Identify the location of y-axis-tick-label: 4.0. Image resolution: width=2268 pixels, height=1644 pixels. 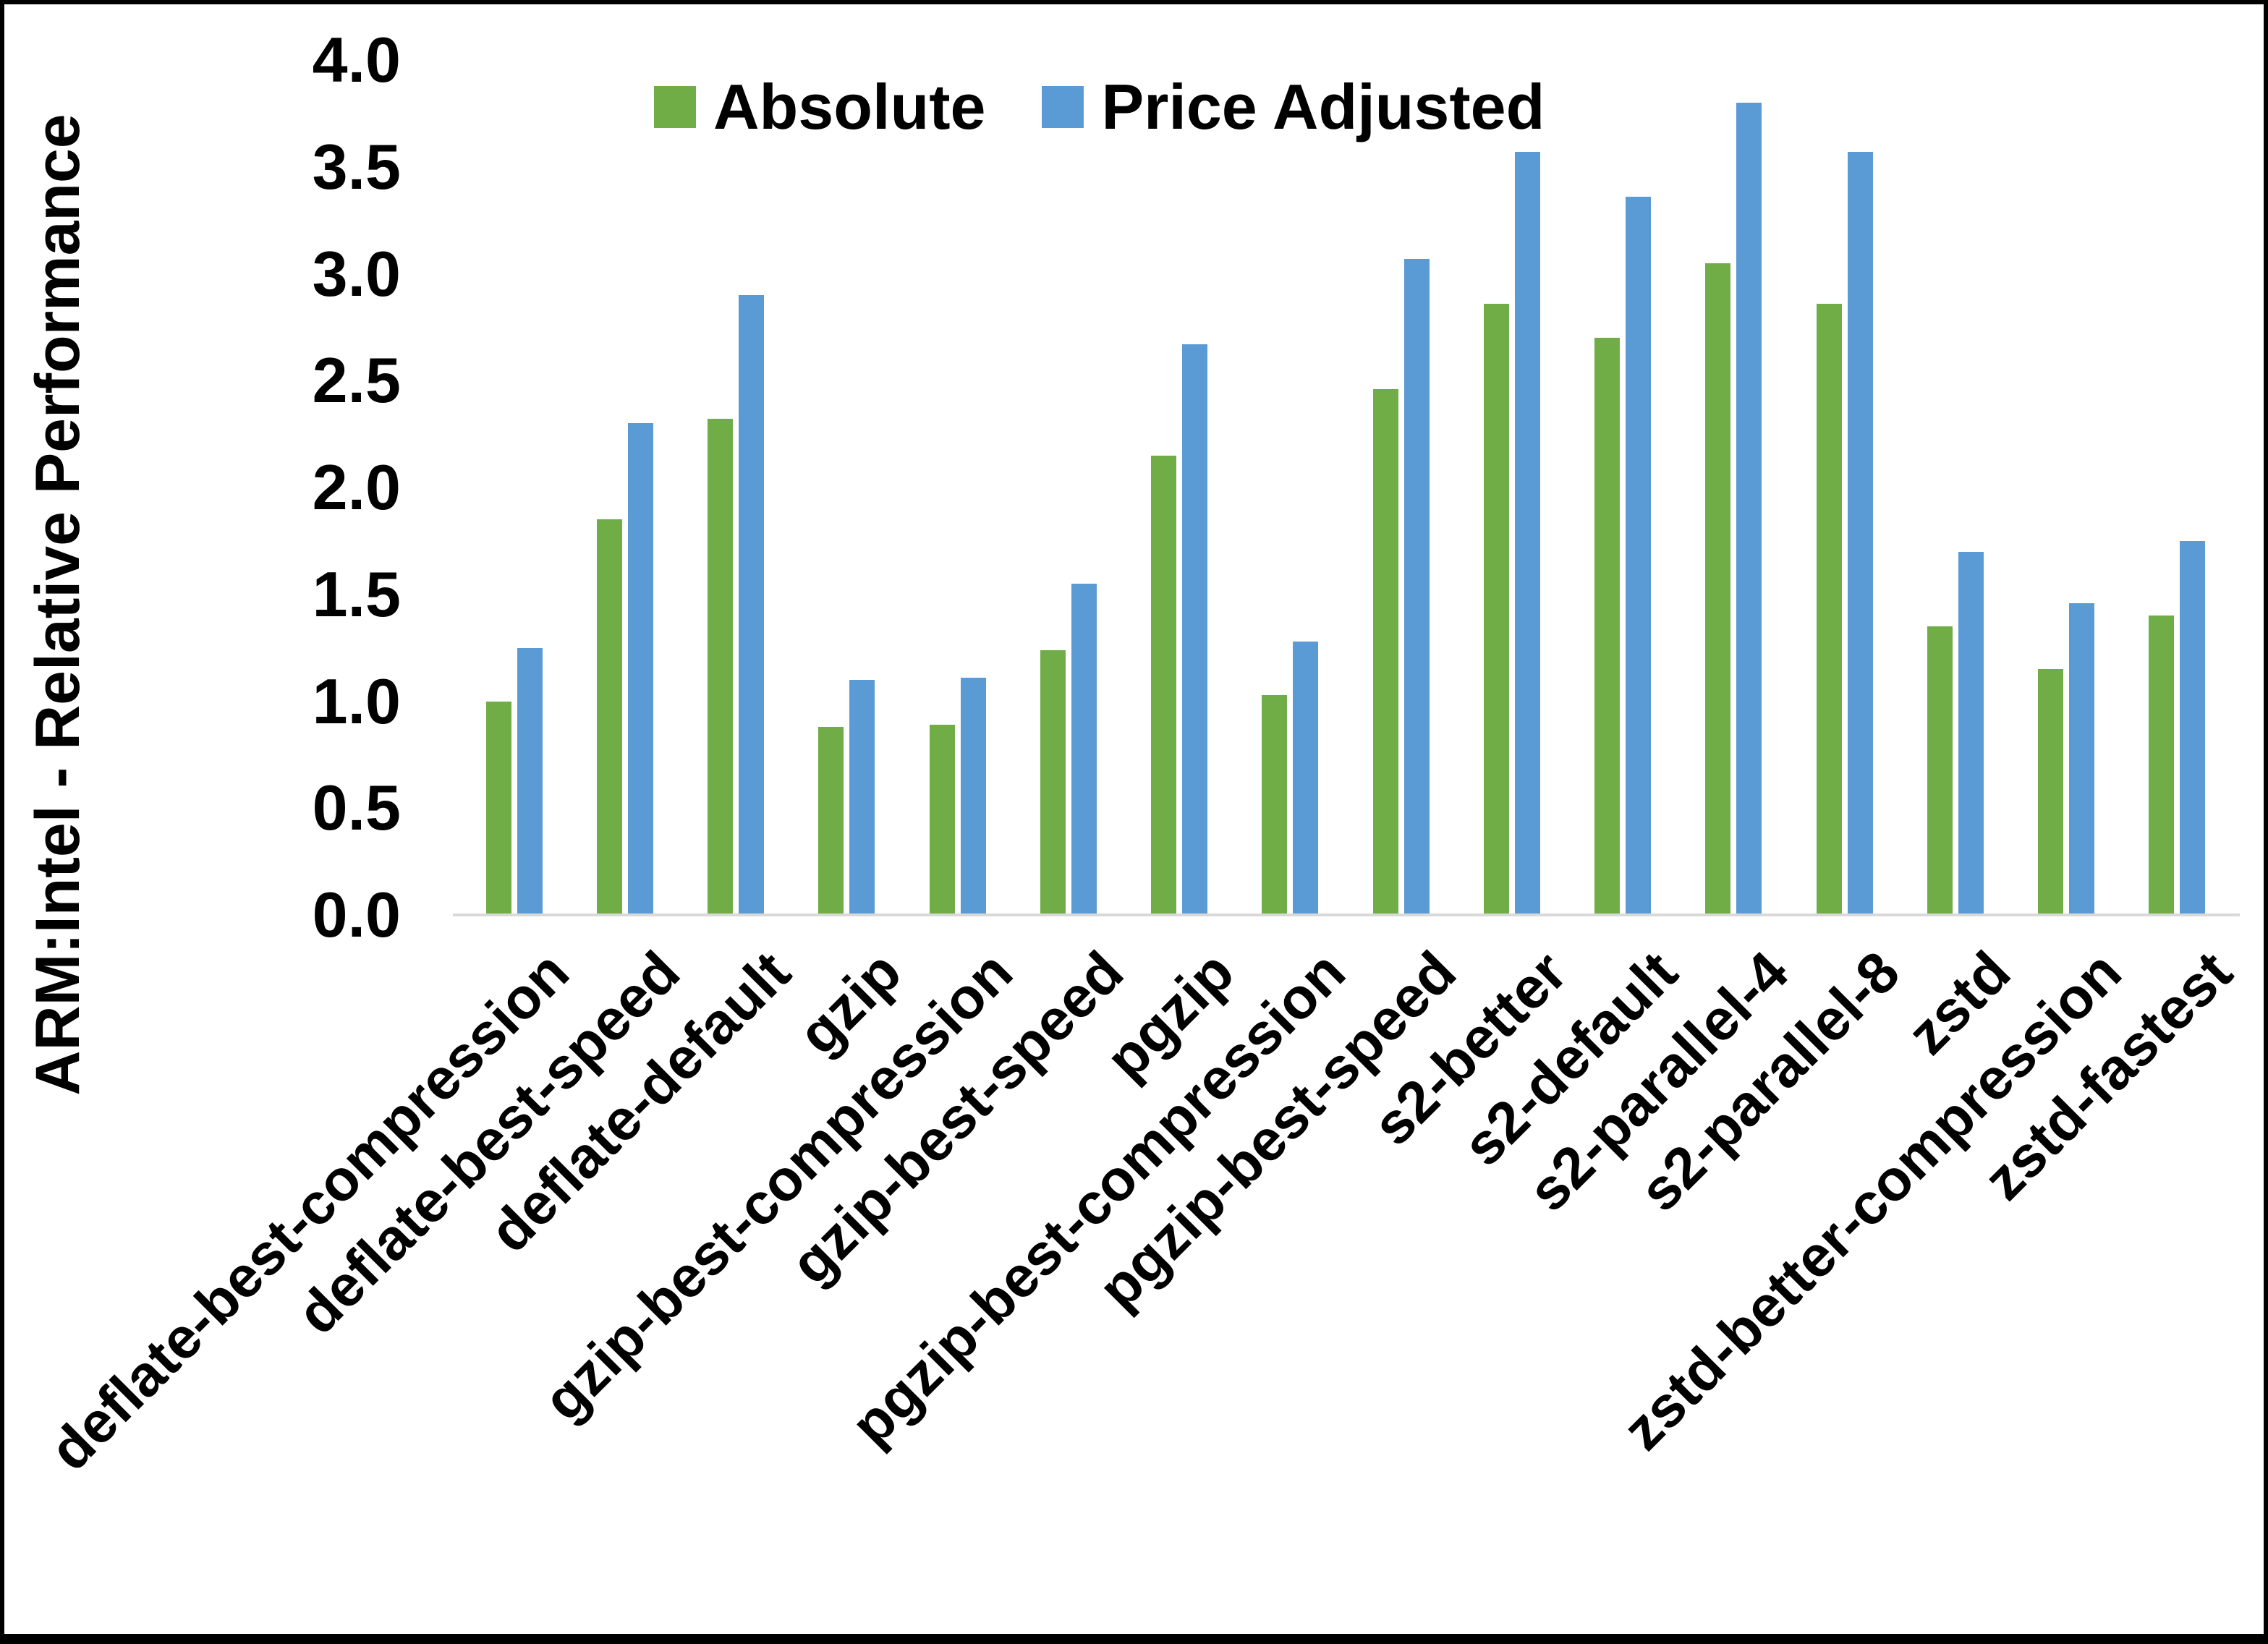
(356, 59).